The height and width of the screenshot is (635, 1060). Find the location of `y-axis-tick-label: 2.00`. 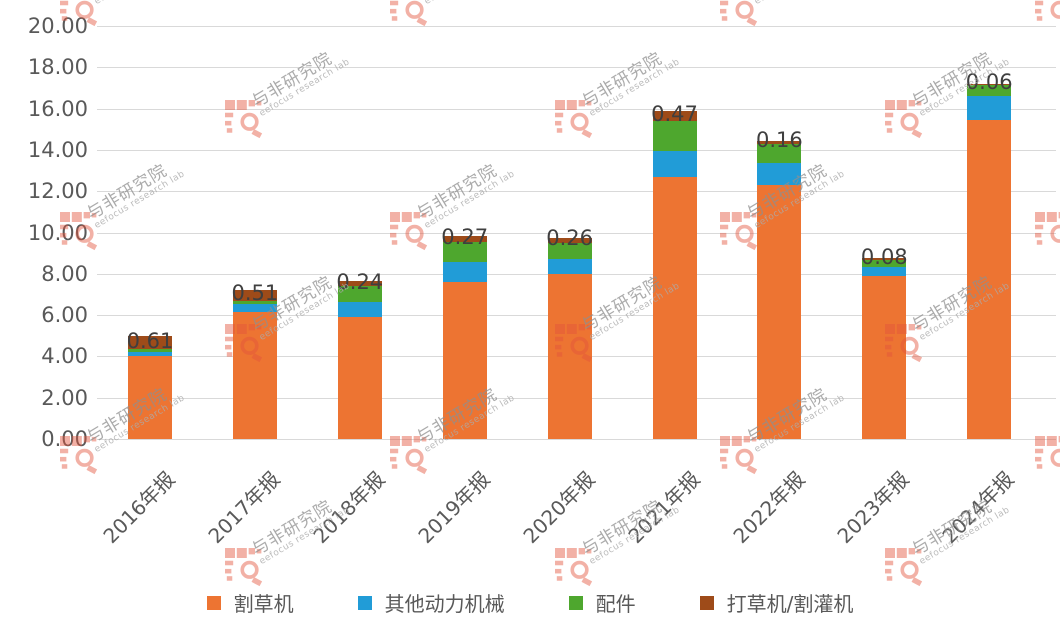

y-axis-tick-label: 2.00 is located at coordinates (64, 397).